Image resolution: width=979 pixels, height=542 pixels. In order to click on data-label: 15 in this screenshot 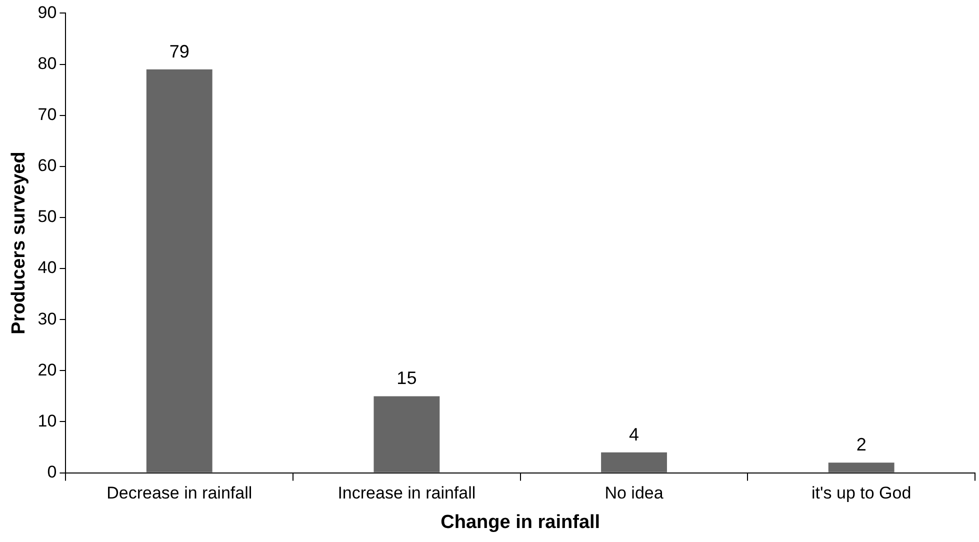, I will do `click(406, 378)`.